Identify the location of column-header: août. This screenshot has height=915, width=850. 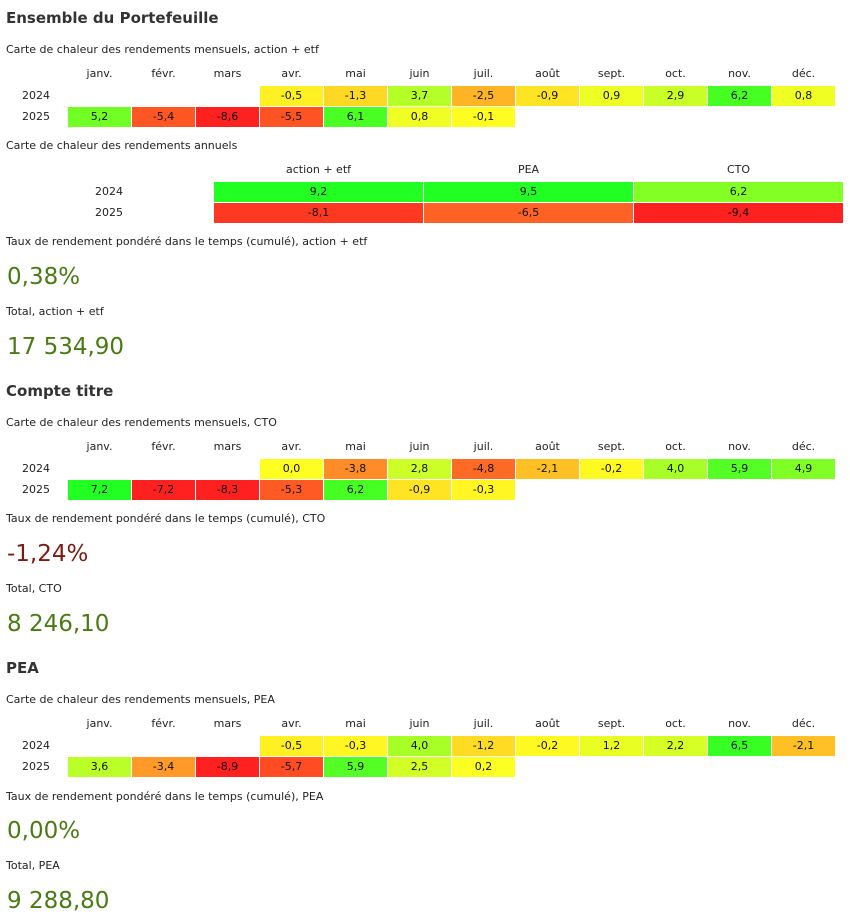
(547, 73).